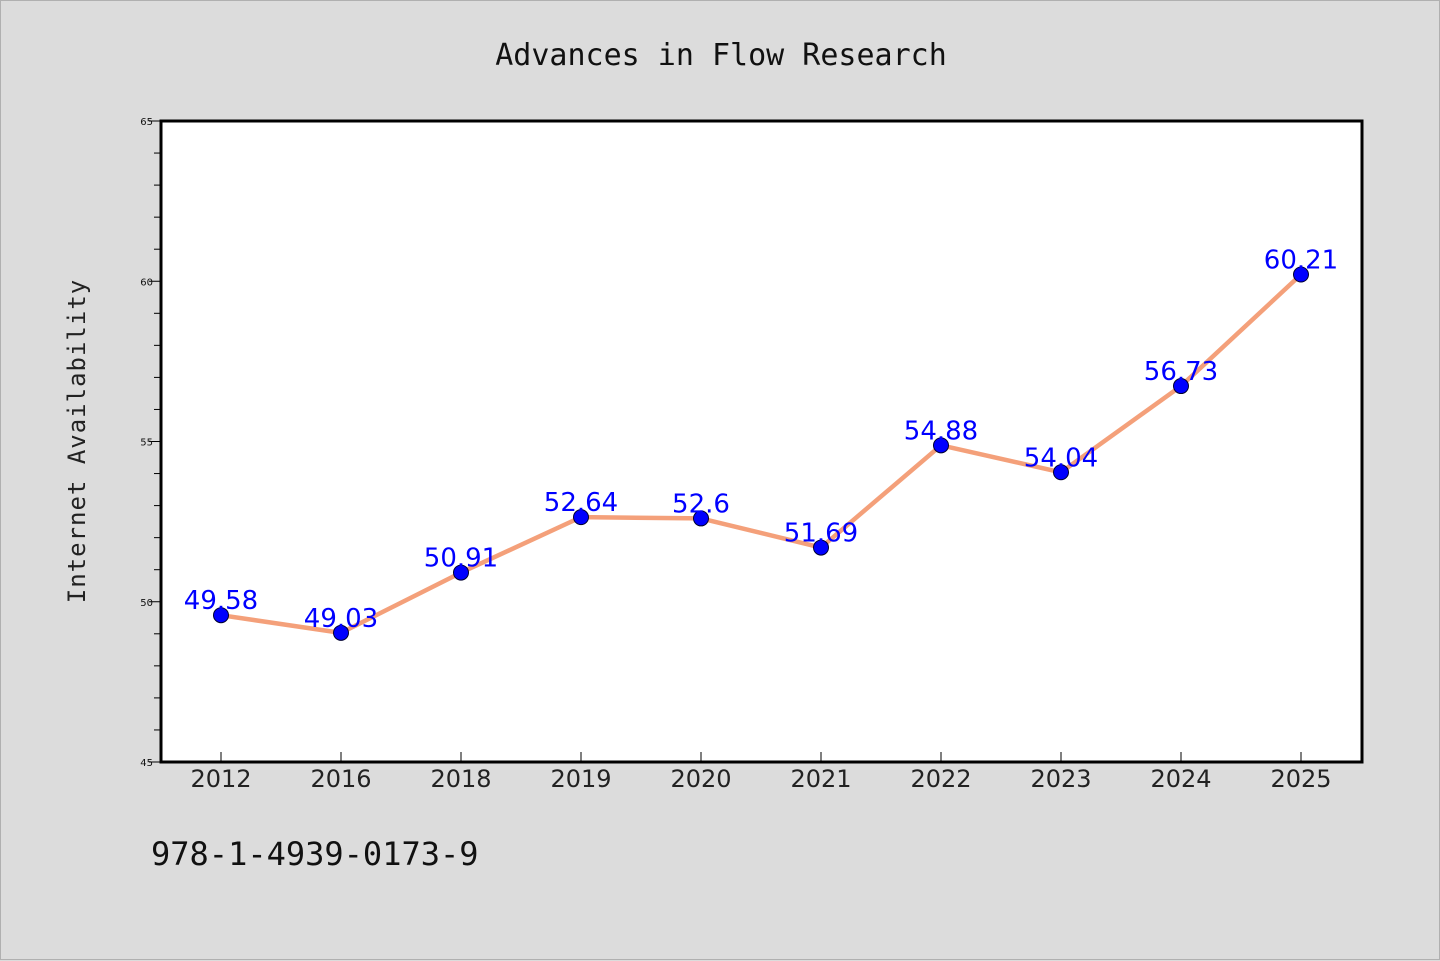 This screenshot has height=961, width=1440. What do you see at coordinates (460, 779) in the screenshot?
I see `x-tick-label: 2018` at bounding box center [460, 779].